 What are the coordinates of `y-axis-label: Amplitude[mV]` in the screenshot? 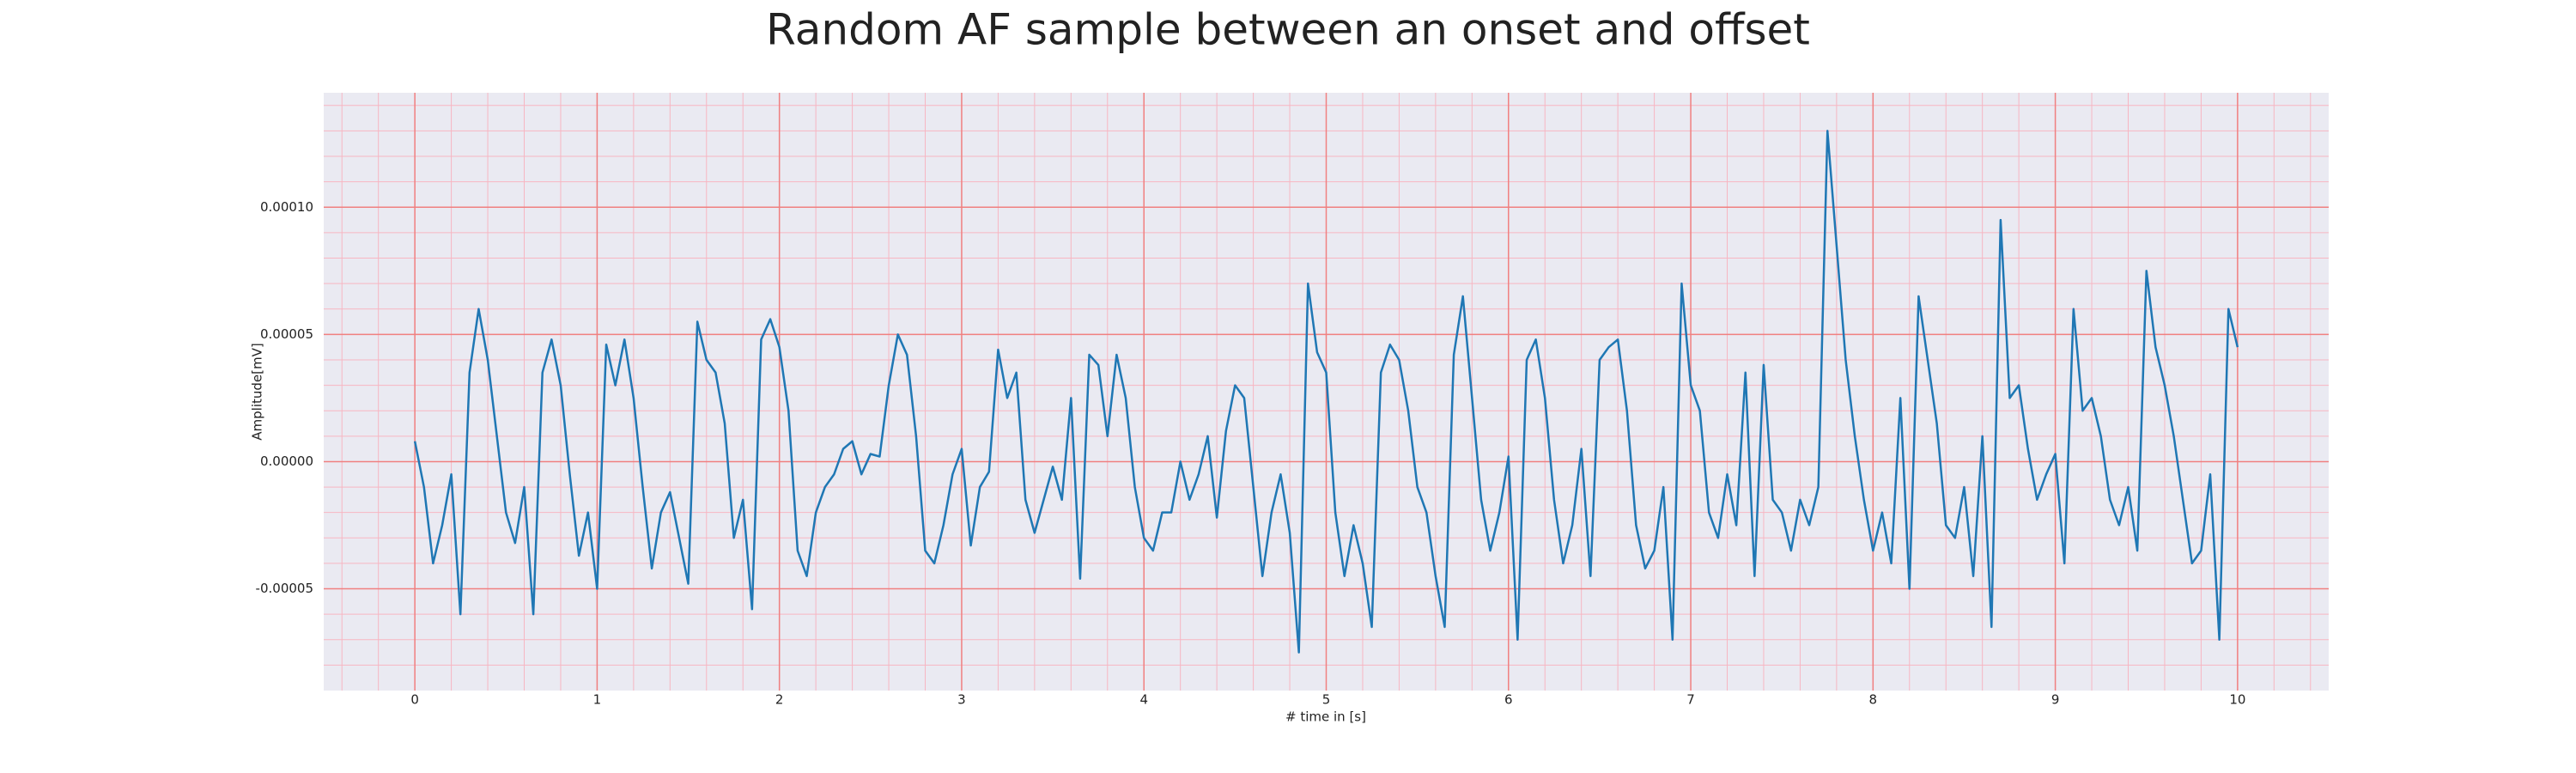 It's located at (258, 391).